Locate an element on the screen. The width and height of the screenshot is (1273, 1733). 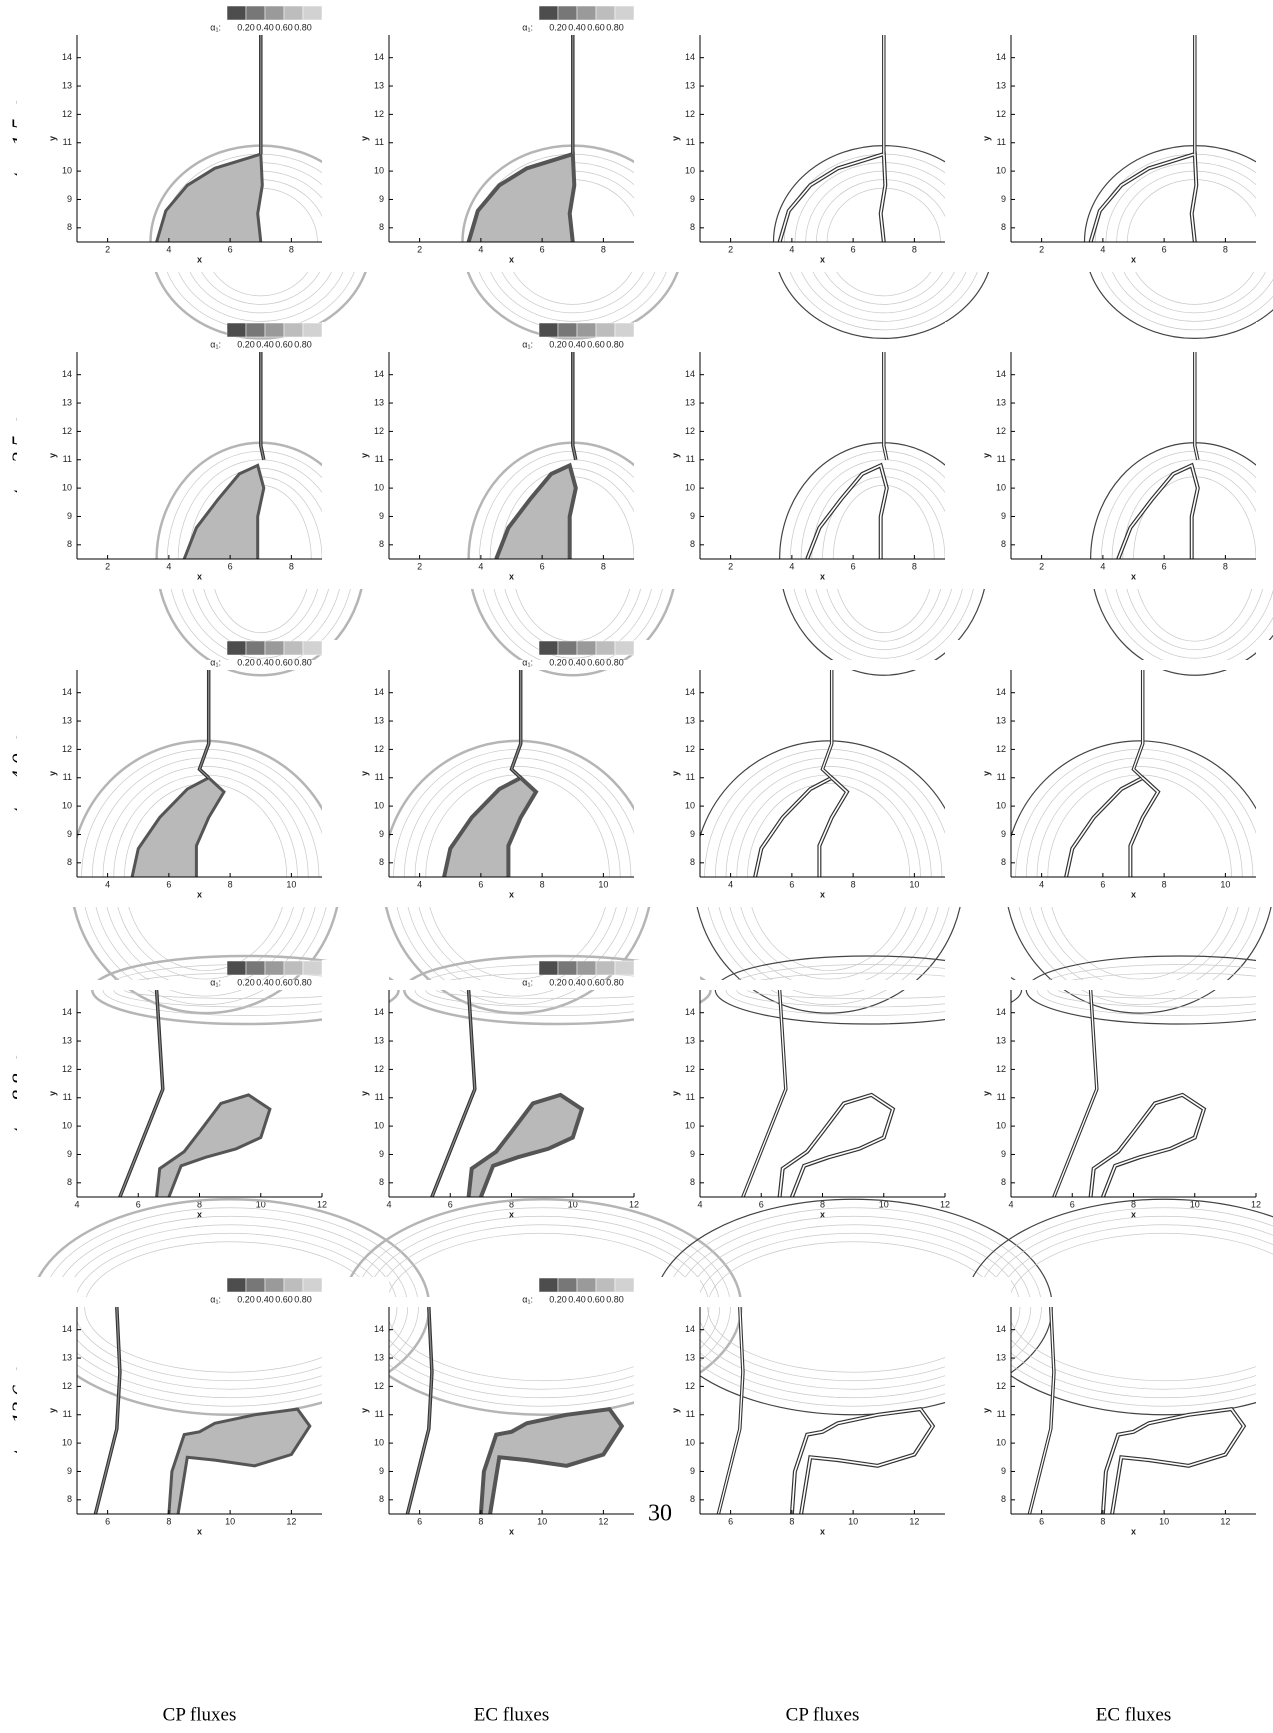
column-label: CP fluxes is located at coordinates (823, 1714).